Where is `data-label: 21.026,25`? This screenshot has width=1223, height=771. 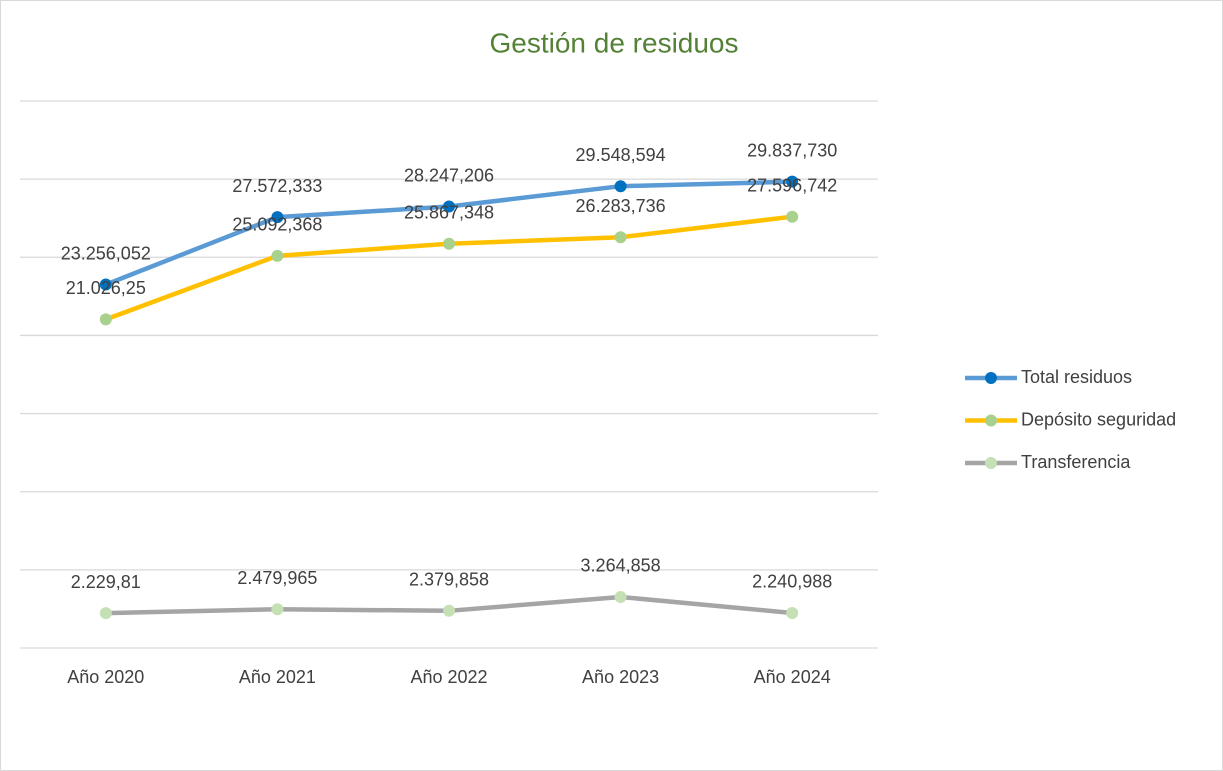 data-label: 21.026,25 is located at coordinates (106, 288).